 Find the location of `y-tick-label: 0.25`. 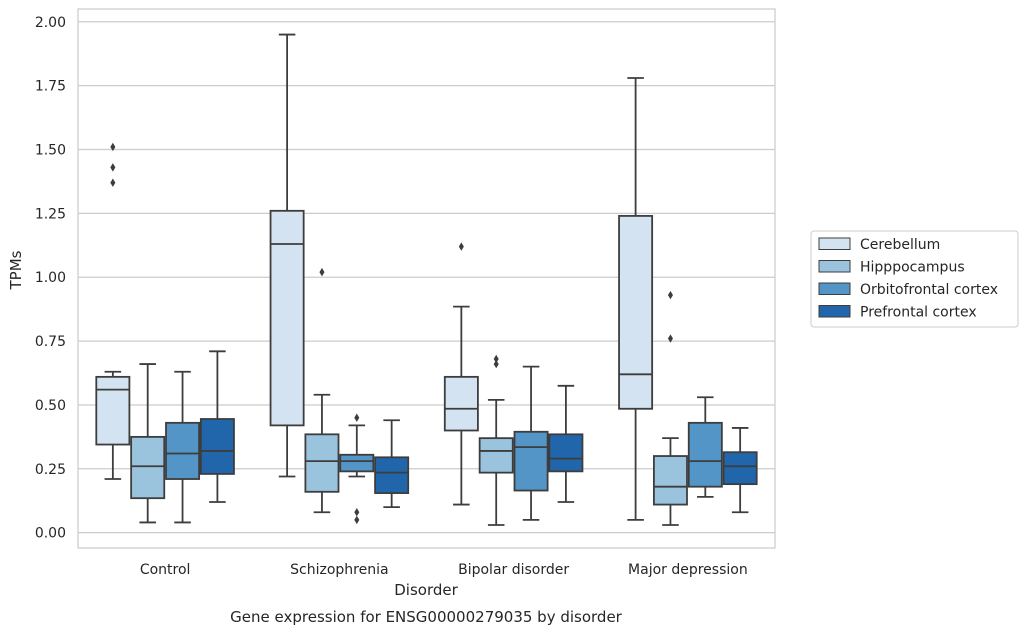

y-tick-label: 0.25 is located at coordinates (50, 470).